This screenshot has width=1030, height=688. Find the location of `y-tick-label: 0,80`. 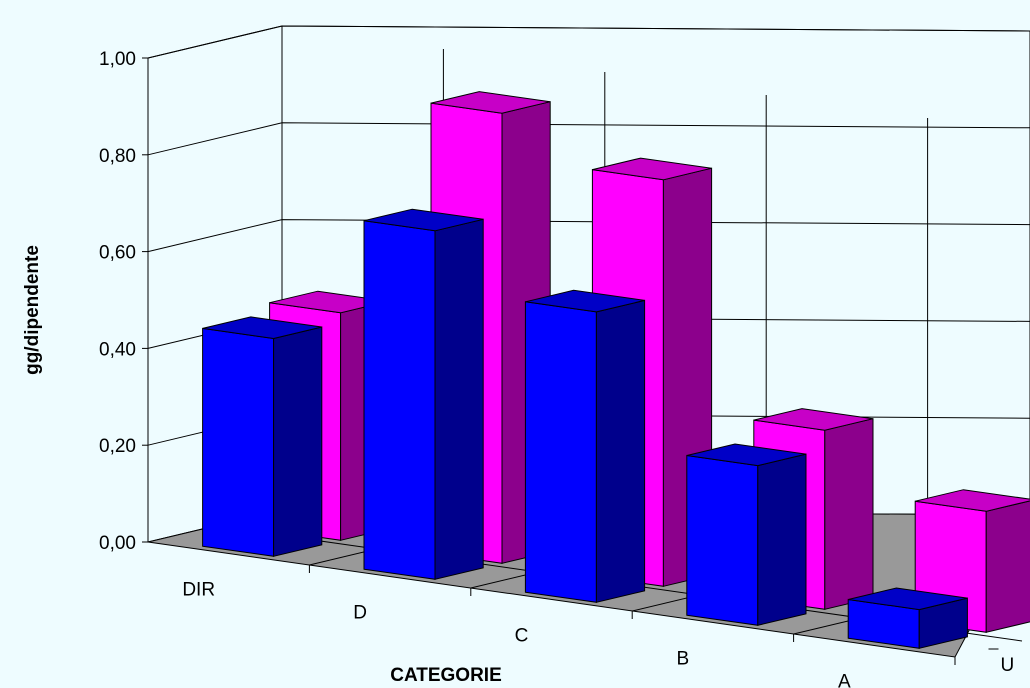

y-tick-label: 0,80 is located at coordinates (117, 156).